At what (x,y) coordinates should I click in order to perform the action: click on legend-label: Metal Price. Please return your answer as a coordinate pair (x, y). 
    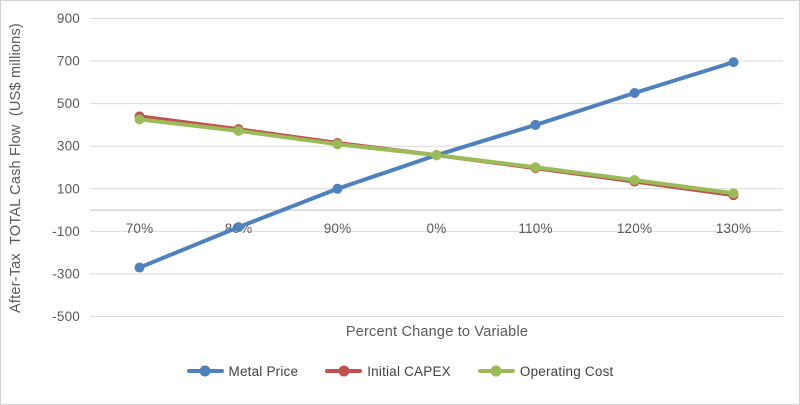
    Looking at the image, I should click on (263, 371).